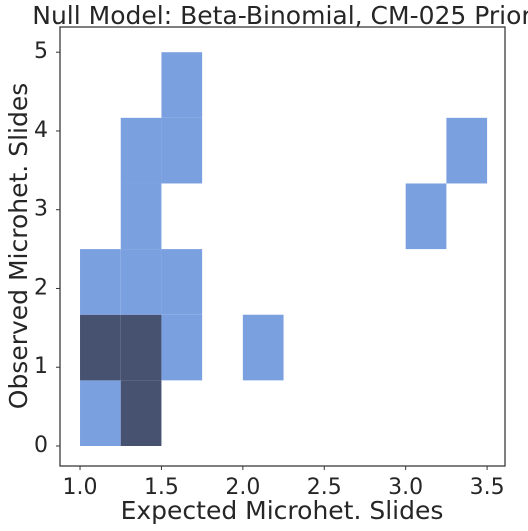 Image resolution: width=528 pixels, height=531 pixels. I want to click on chart-title: Null Model: Beta-Binomial, CM-025 Prior, so click(280, 15).